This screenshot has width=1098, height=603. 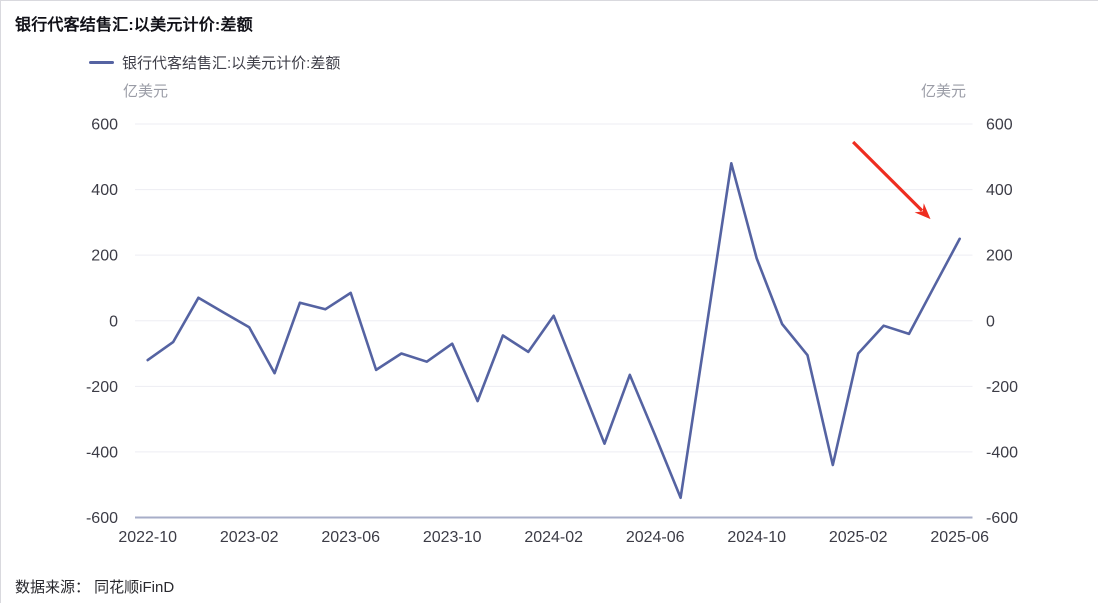 I want to click on trend-arrow-head, so click(x=922, y=211).